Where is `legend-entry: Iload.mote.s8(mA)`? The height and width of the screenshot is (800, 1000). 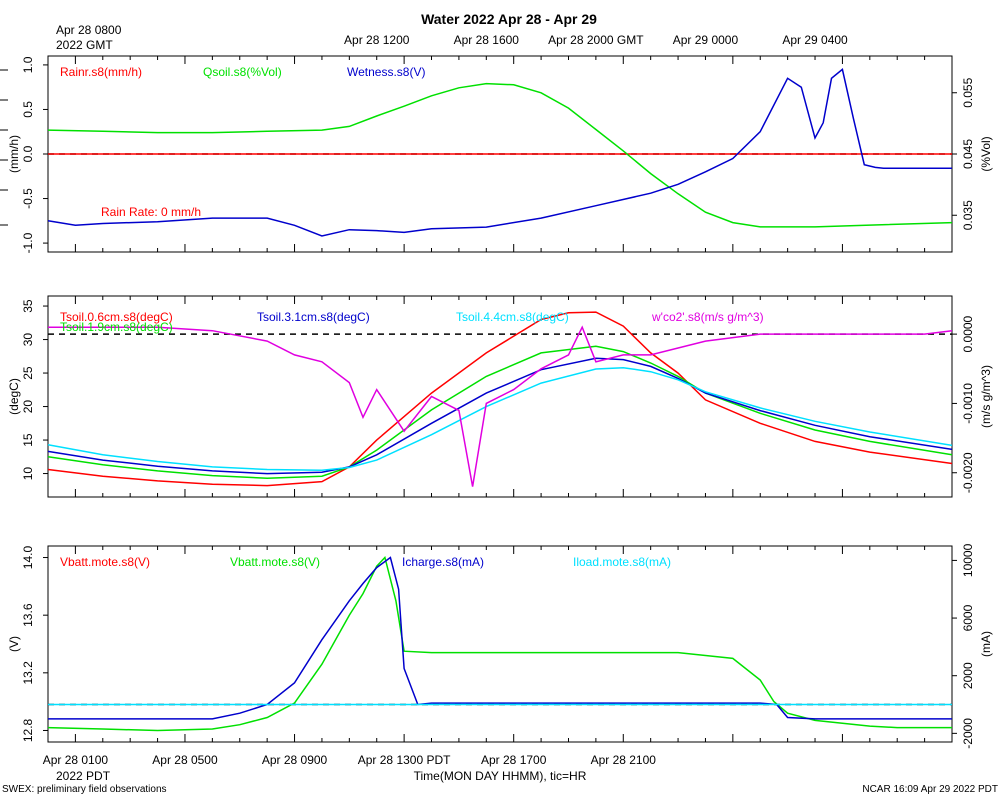
legend-entry: Iload.mote.s8(mA) is located at coordinates (622, 562).